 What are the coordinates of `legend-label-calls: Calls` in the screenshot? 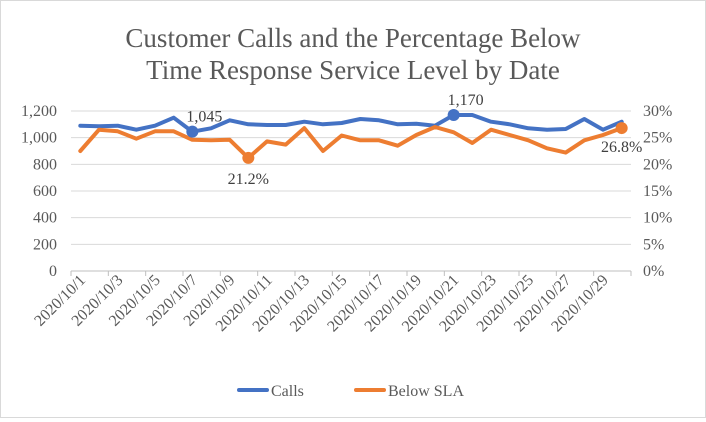 It's located at (287, 391).